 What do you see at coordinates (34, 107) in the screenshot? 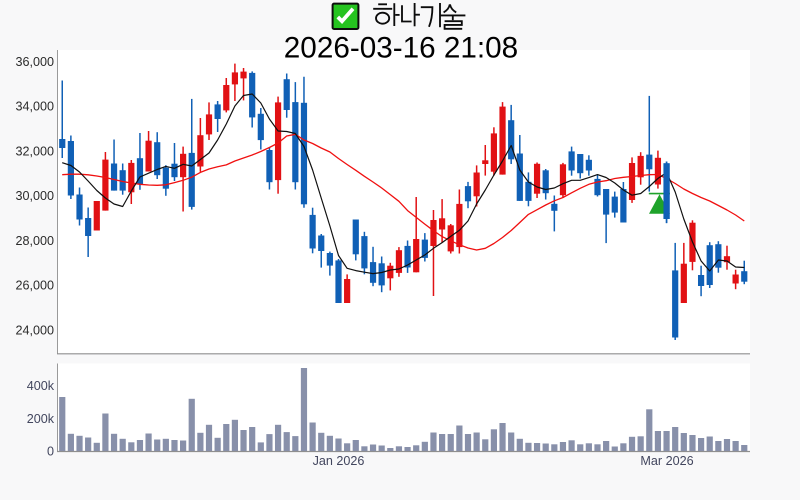
I see `svg-text: 34,000` at bounding box center [34, 107].